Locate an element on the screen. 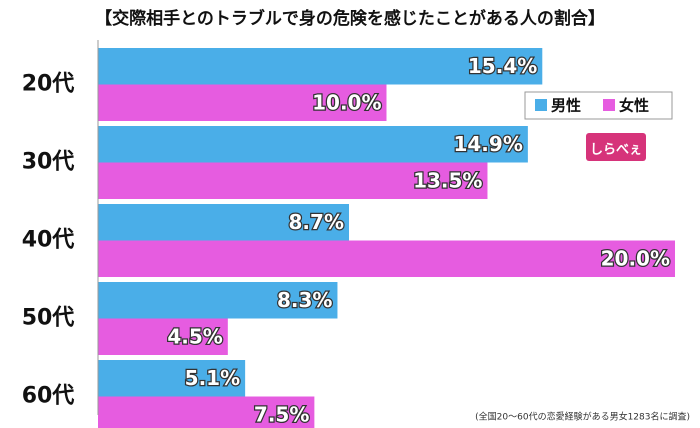 The width and height of the screenshot is (700, 428). logo-box is located at coordinates (616, 147).